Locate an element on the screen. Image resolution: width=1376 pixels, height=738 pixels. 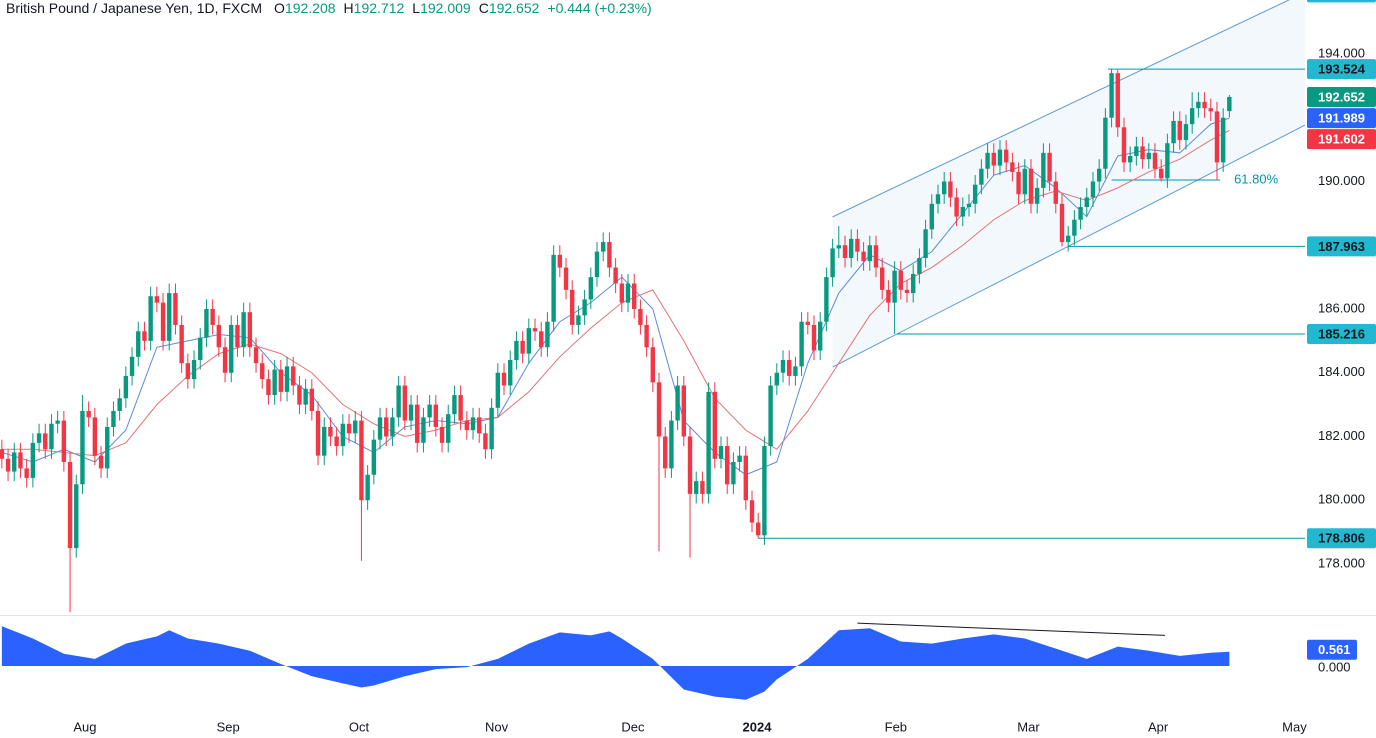
ohlc-label: L is located at coordinates (416, 8).